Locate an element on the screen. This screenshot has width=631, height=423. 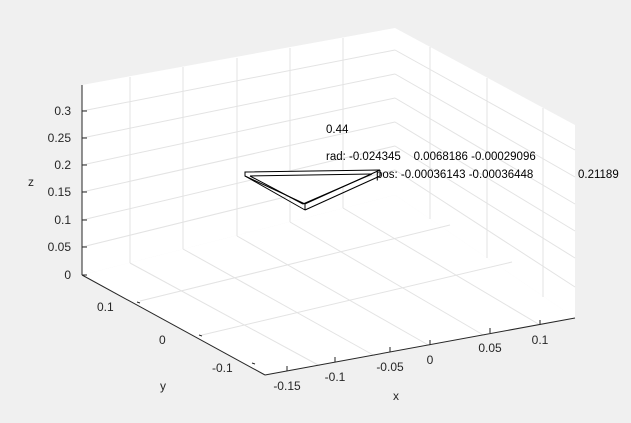
annotation-pos: pos: -0.00036143 -0.00036448 is located at coordinates (454, 175).